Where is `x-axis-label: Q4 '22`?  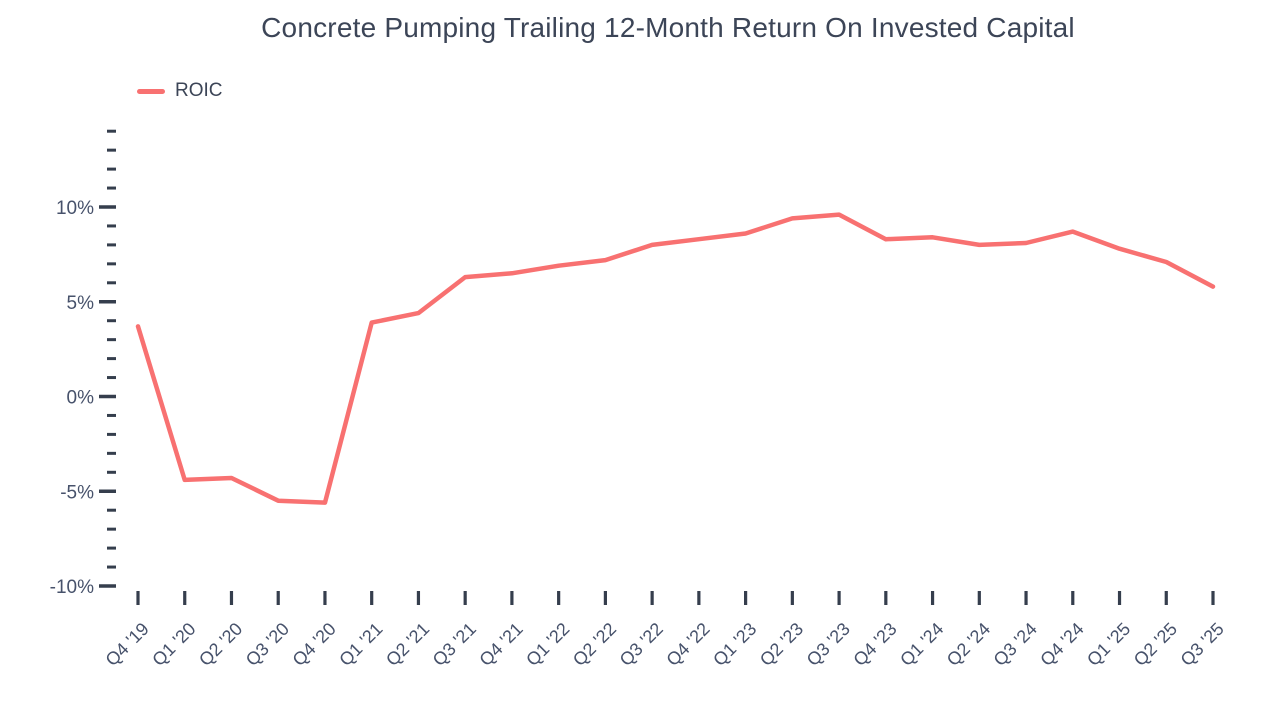
x-axis-label: Q4 '22 is located at coordinates (687, 644).